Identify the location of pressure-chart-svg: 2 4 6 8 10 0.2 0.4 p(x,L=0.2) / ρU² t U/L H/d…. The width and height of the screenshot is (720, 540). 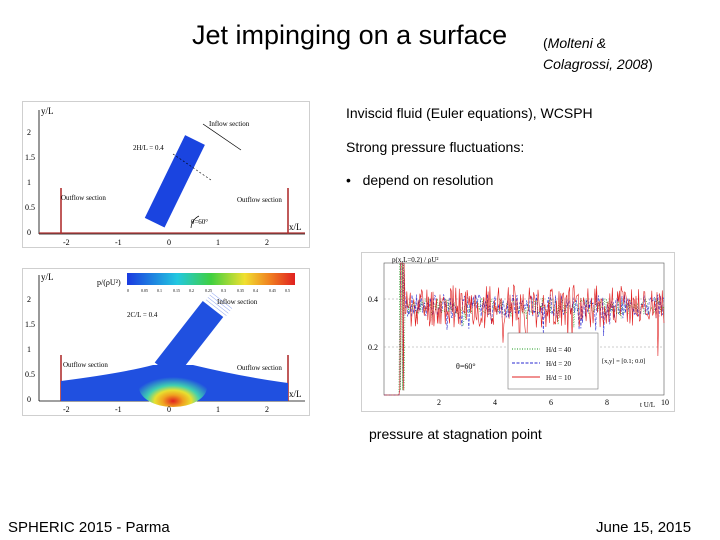
(518, 332).